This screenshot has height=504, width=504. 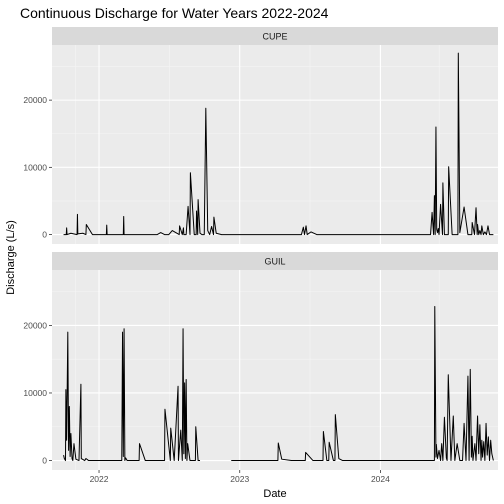 I want to click on strip-guil, so click(x=275, y=261).